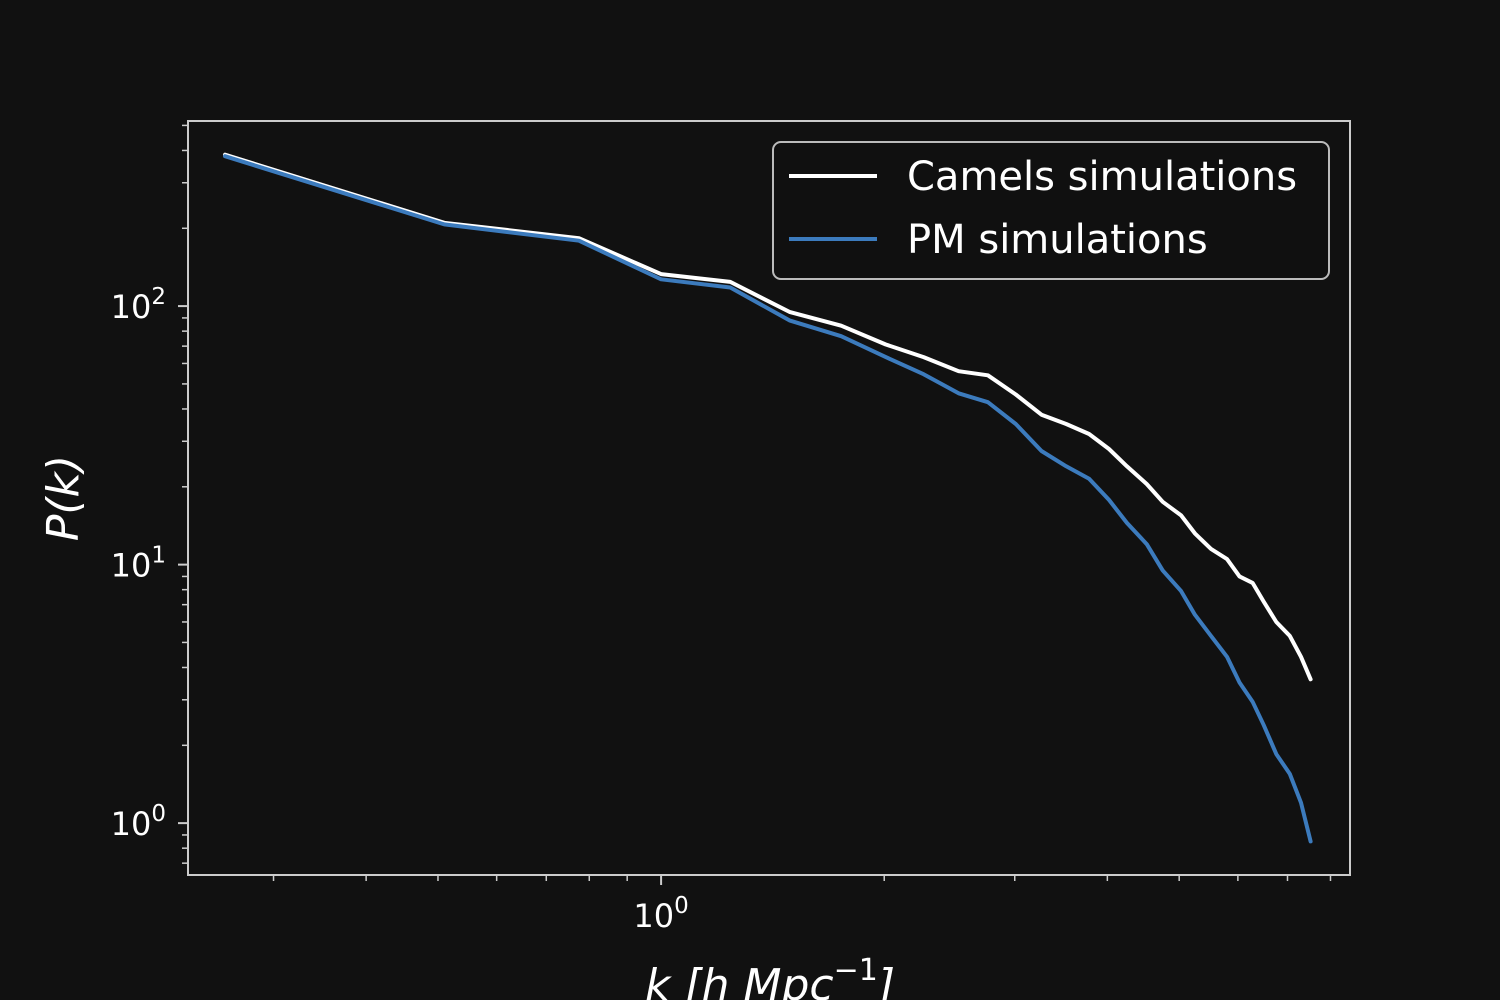  I want to click on legend: Camels simulations PM simulations, so click(1051, 210).